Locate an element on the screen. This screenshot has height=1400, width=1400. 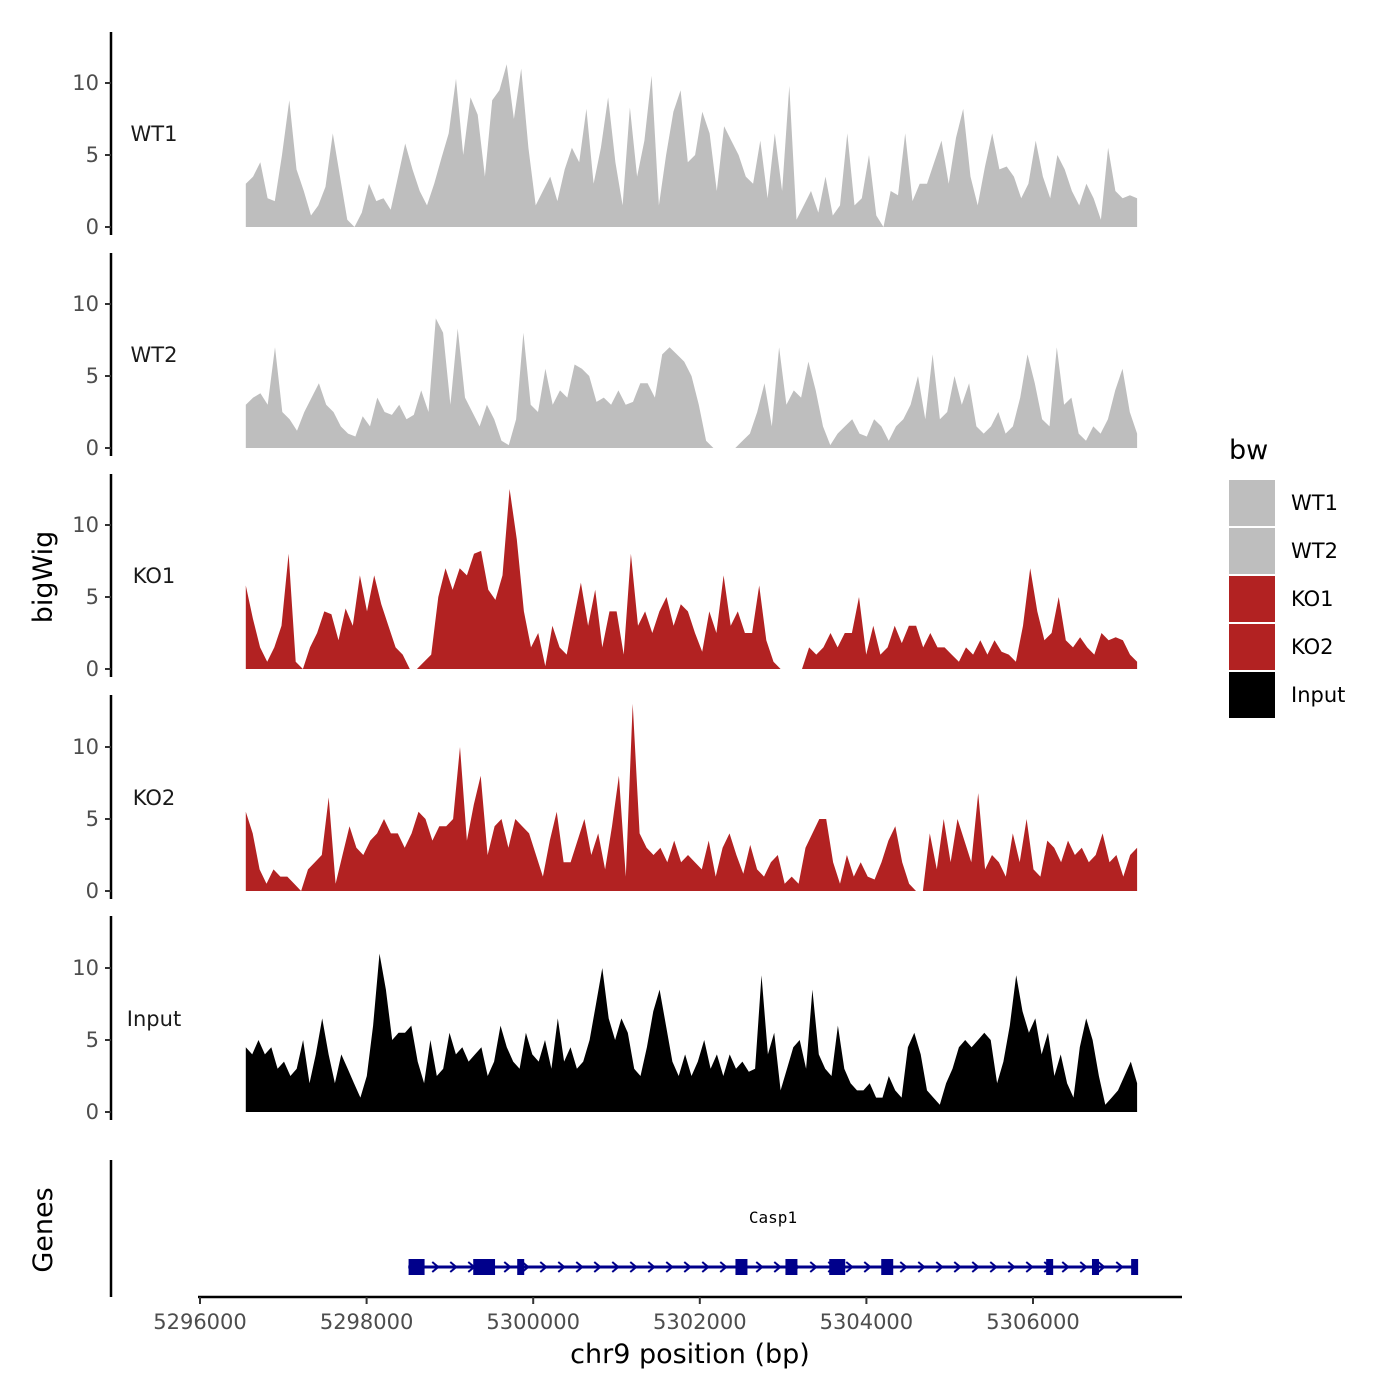
legend: bw WT1 WT2 KO1 KO2 Input is located at coordinates (1287, 576).